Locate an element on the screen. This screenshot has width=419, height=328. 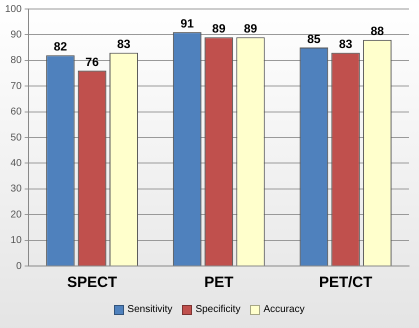
data-label: 88 is located at coordinates (377, 31).